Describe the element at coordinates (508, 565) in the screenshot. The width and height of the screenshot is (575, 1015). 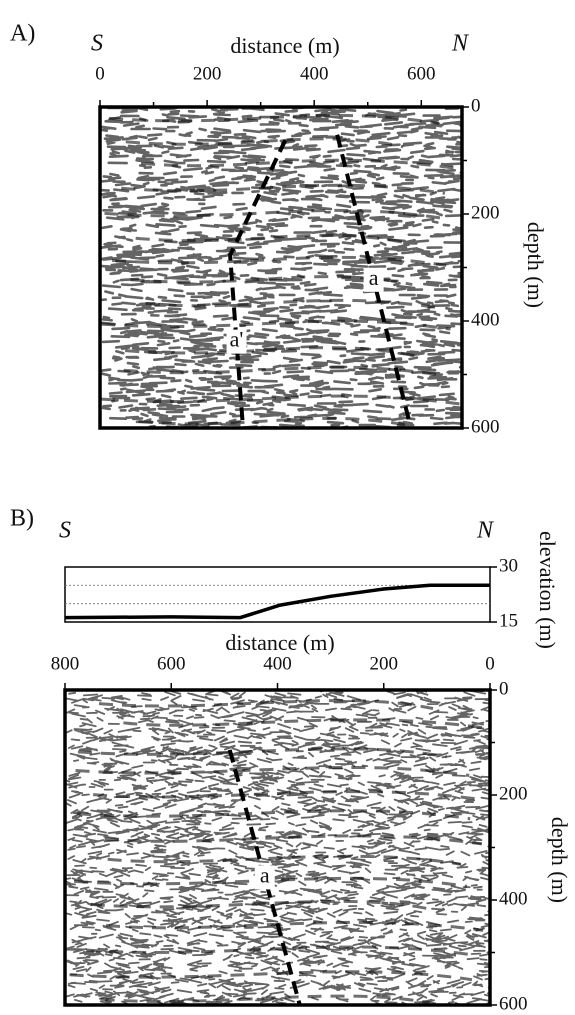
I see `y-tick-label: 30` at that location.